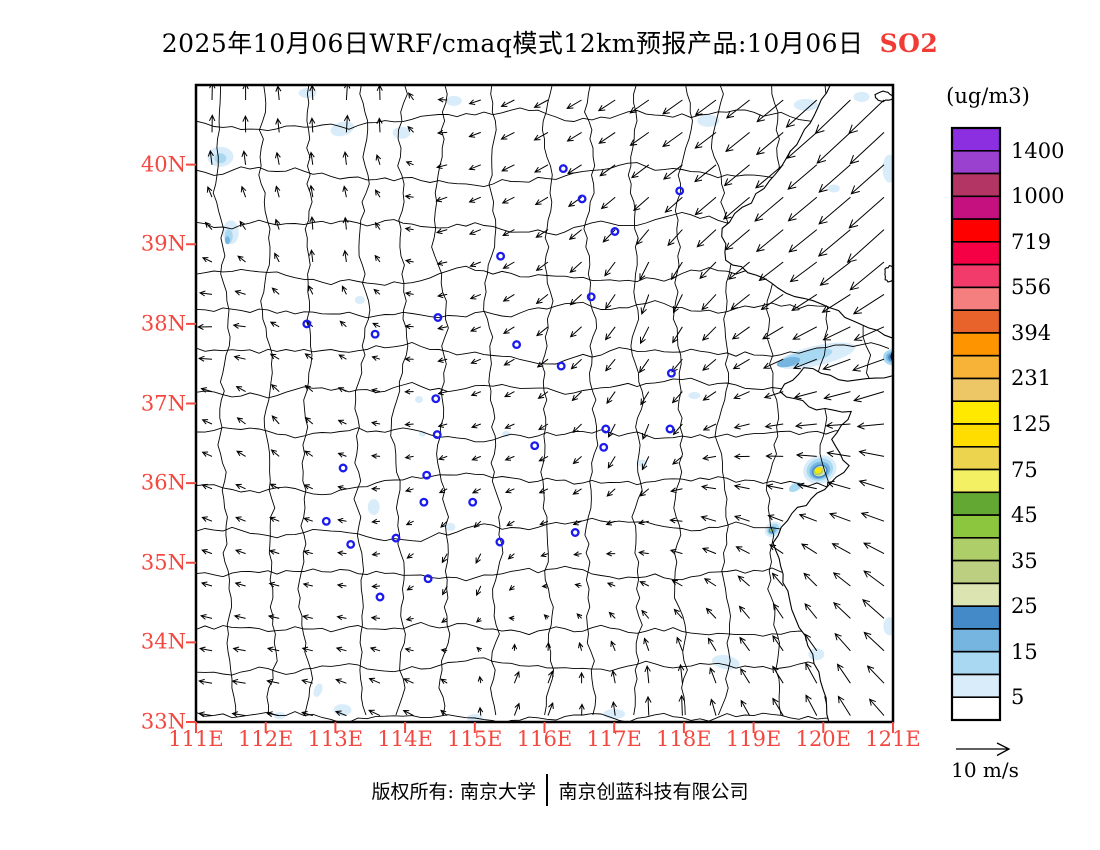 The height and width of the screenshot is (850, 1100). Describe the element at coordinates (560, 790) in the screenshot. I see `copyright-footer: 版权所有: 南京大学 南京创蓝科技有限公司` at that location.